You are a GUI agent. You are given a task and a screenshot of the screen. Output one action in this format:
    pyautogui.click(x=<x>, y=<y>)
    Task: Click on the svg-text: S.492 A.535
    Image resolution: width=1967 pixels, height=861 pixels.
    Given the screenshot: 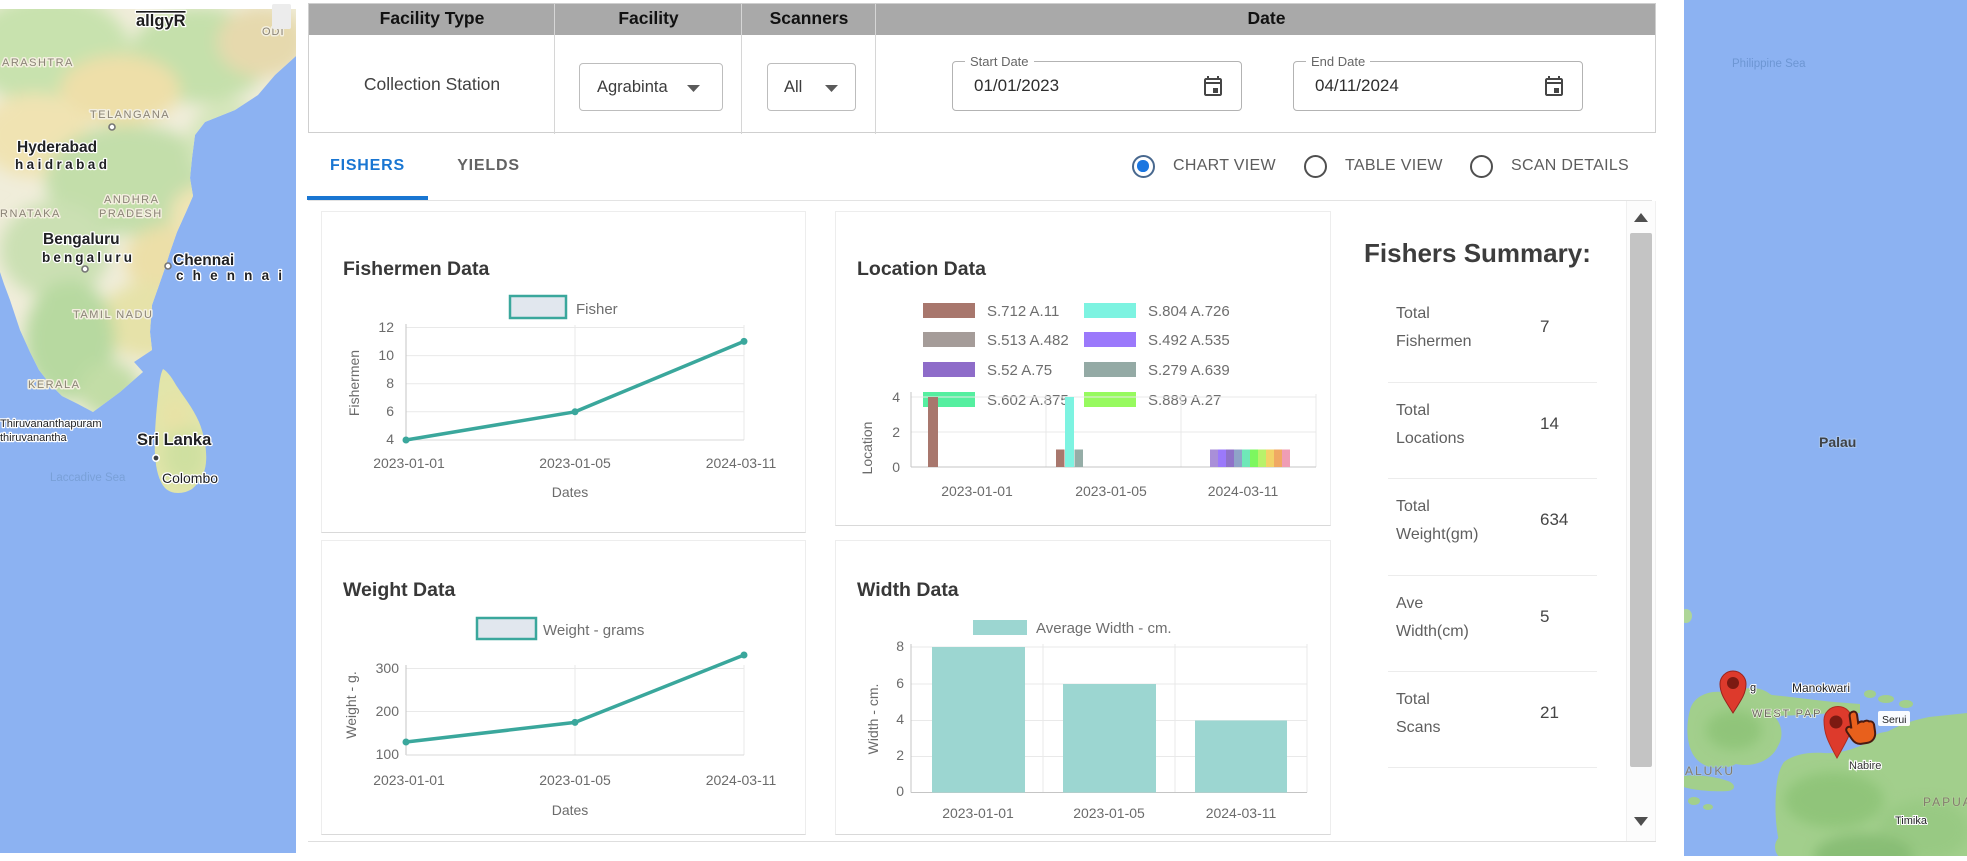 What is the action you would take?
    pyautogui.click(x=1189, y=340)
    